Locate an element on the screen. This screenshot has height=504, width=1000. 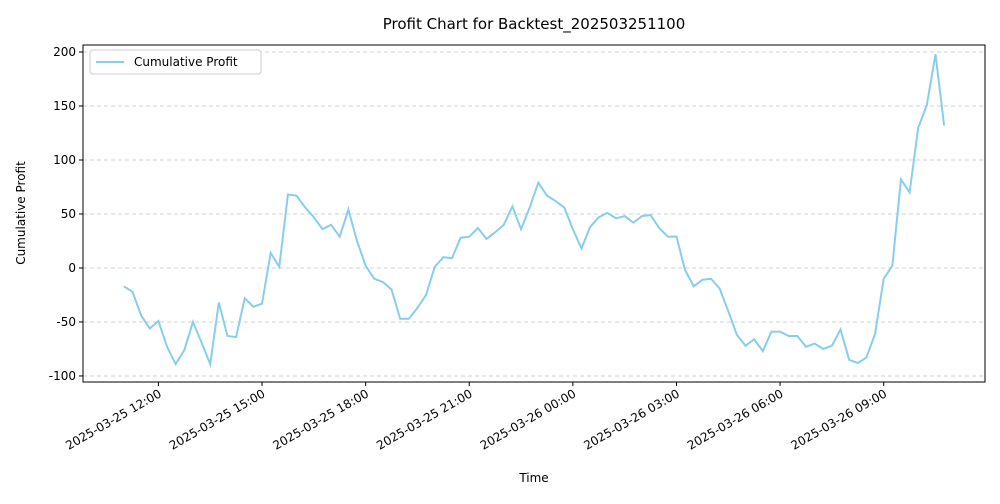
x-tick-label: 2025-03-26 00:00 is located at coordinates (528, 419).